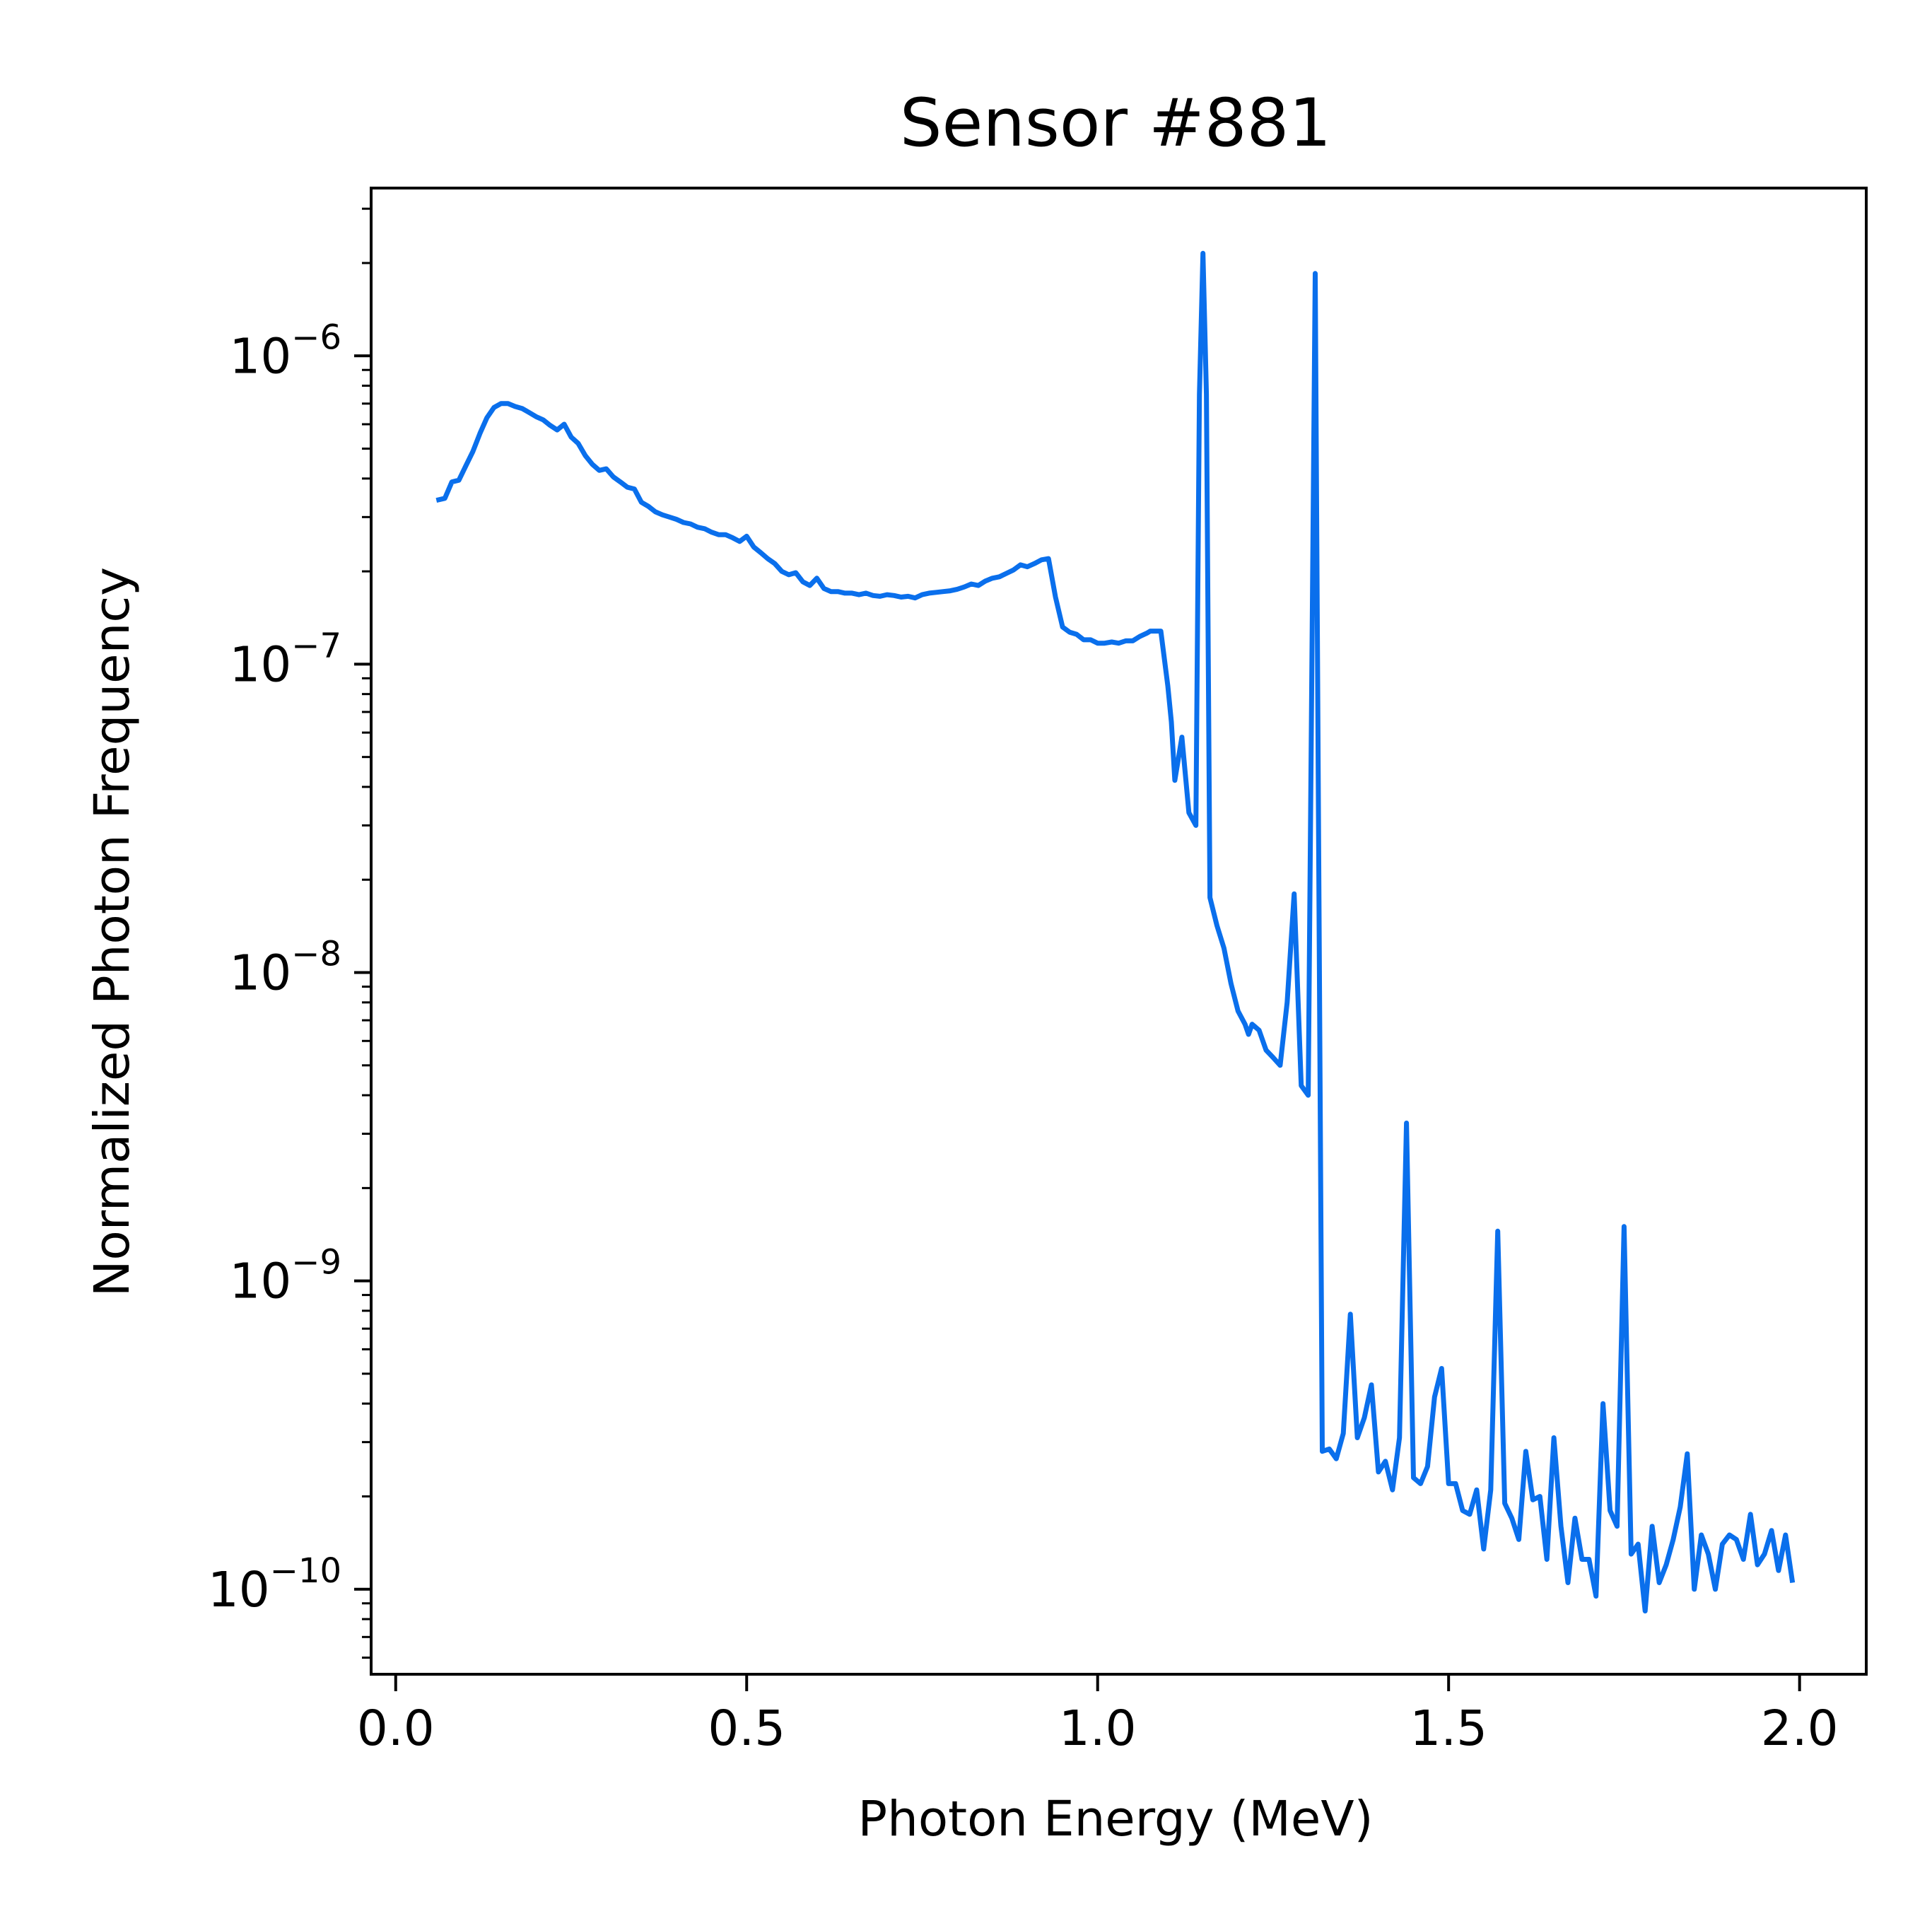 The image size is (1932, 1921). Describe the element at coordinates (1115, 1819) in the screenshot. I see `x-axis-label: Photon Energy (MeV)` at that location.